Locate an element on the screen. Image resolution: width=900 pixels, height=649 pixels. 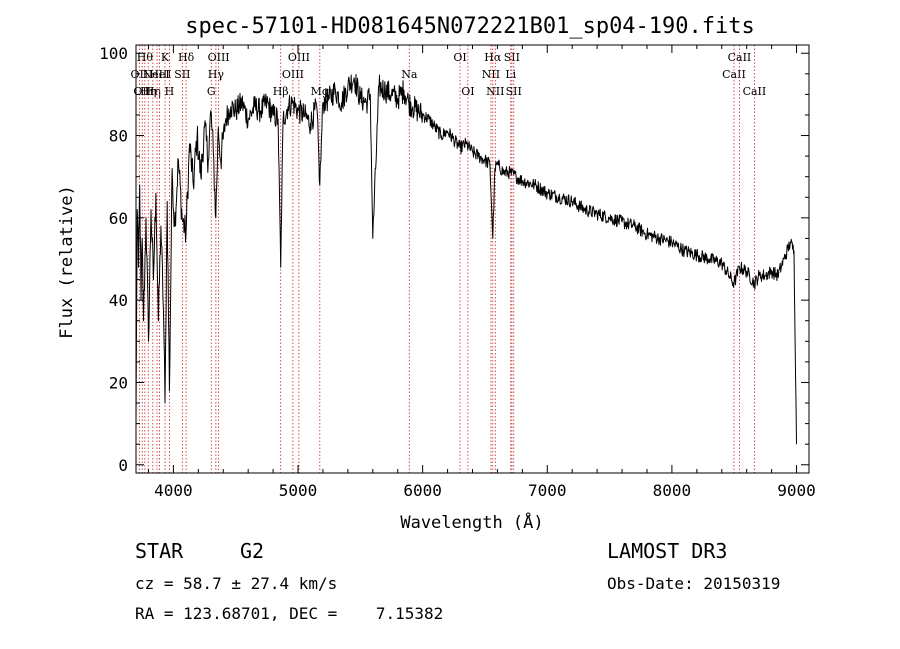
line-marker-label-9: SII is located at coordinates (182, 74).